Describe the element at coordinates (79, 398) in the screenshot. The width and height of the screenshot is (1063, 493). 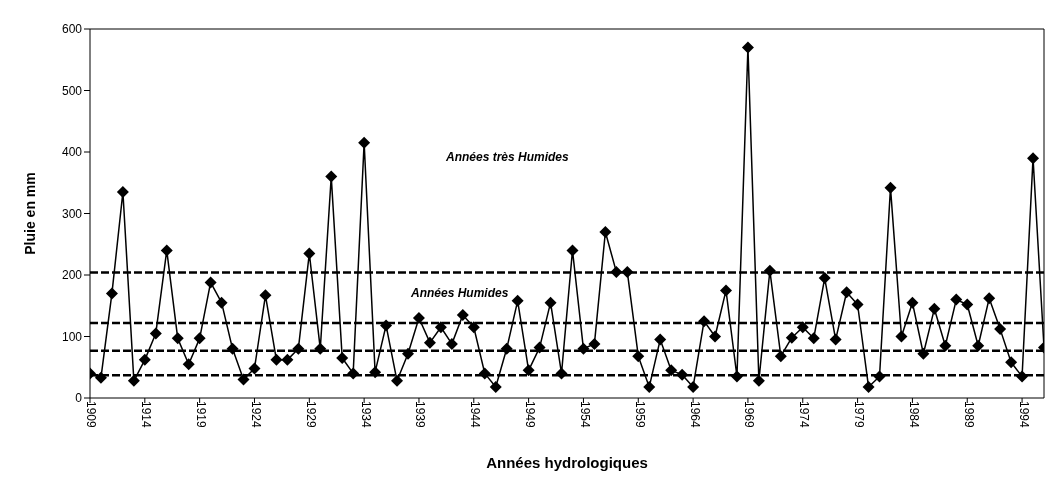
I see `y-tick-label: 0` at that location.